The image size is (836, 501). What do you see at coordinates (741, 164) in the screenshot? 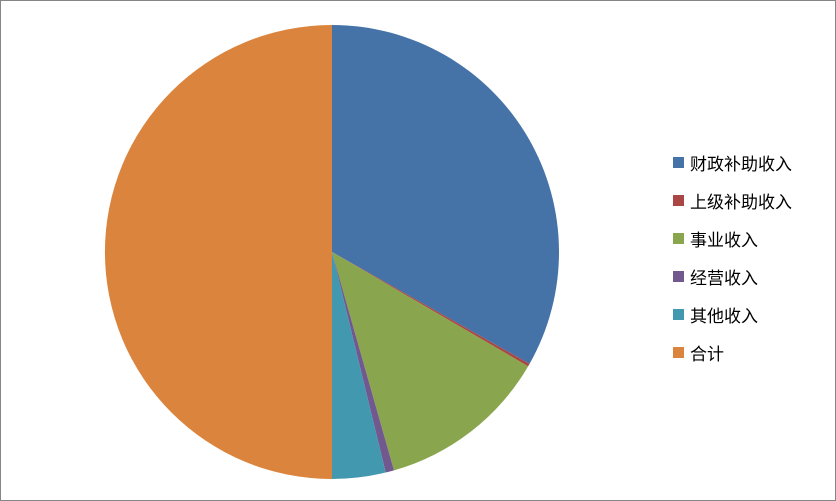
I see `legend-label: 财政补助收入` at bounding box center [741, 164].